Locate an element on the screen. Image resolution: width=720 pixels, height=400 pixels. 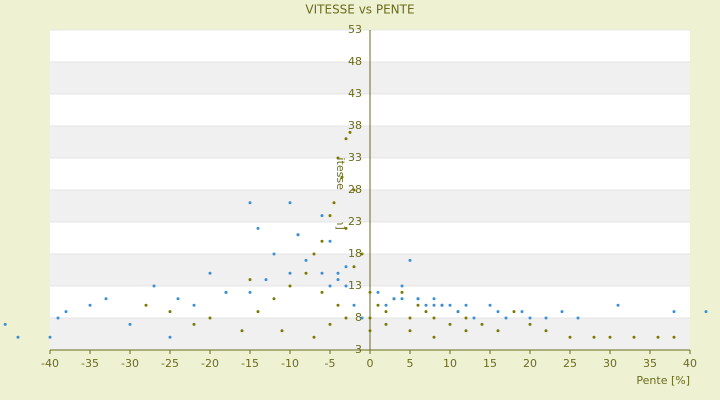
x-tick-label: 40 is located at coordinates (690, 363).